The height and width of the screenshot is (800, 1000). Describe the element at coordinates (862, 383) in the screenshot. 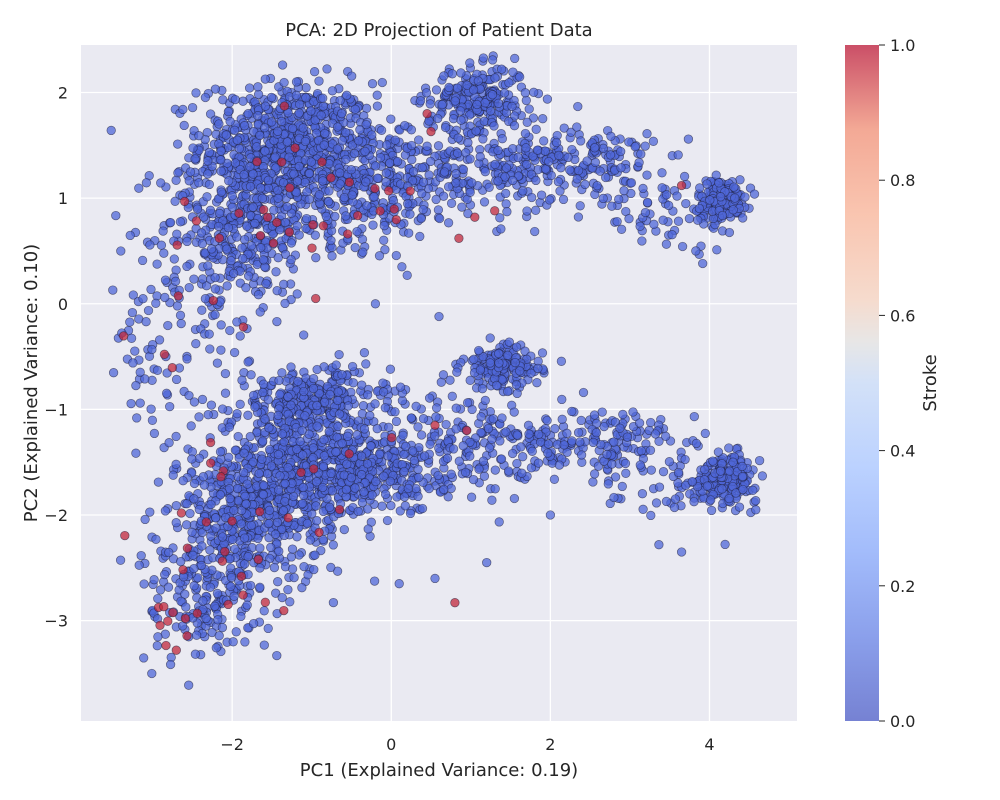

I see `colorbar-gradient` at that location.